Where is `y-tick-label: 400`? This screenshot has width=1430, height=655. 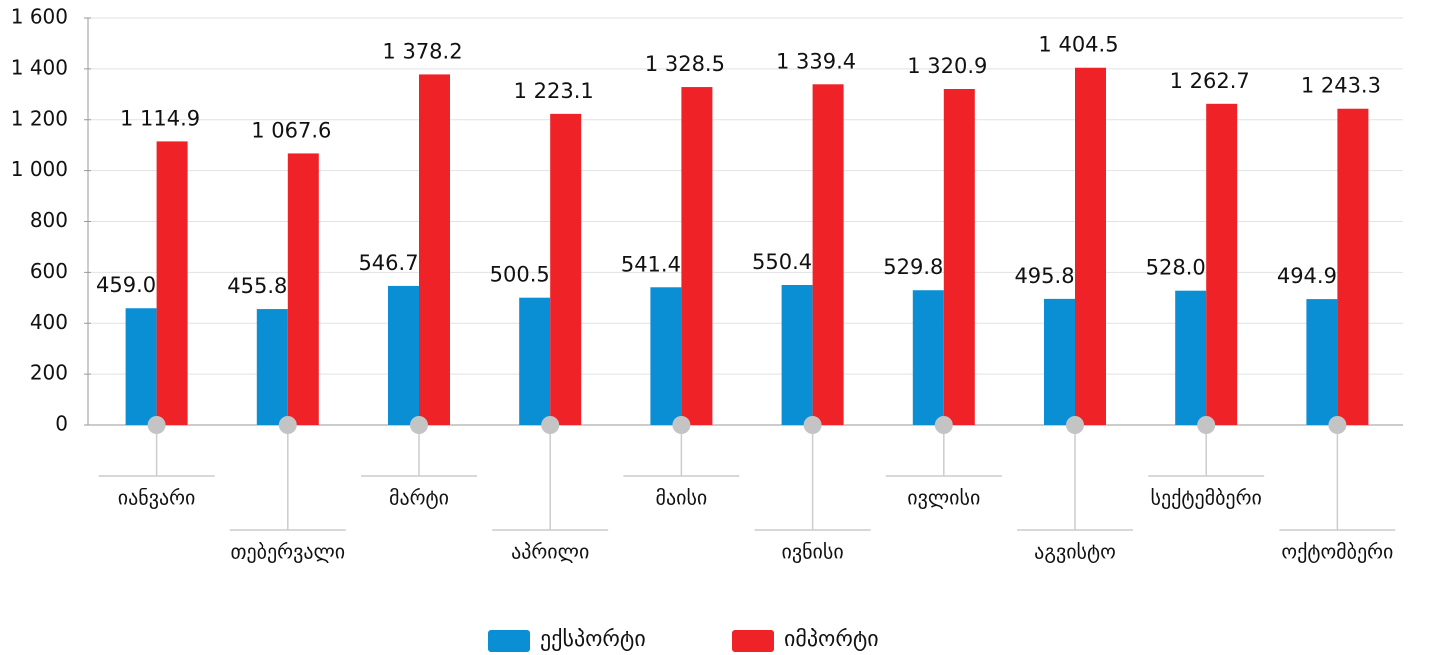
y-tick-label: 400 is located at coordinates (49, 322).